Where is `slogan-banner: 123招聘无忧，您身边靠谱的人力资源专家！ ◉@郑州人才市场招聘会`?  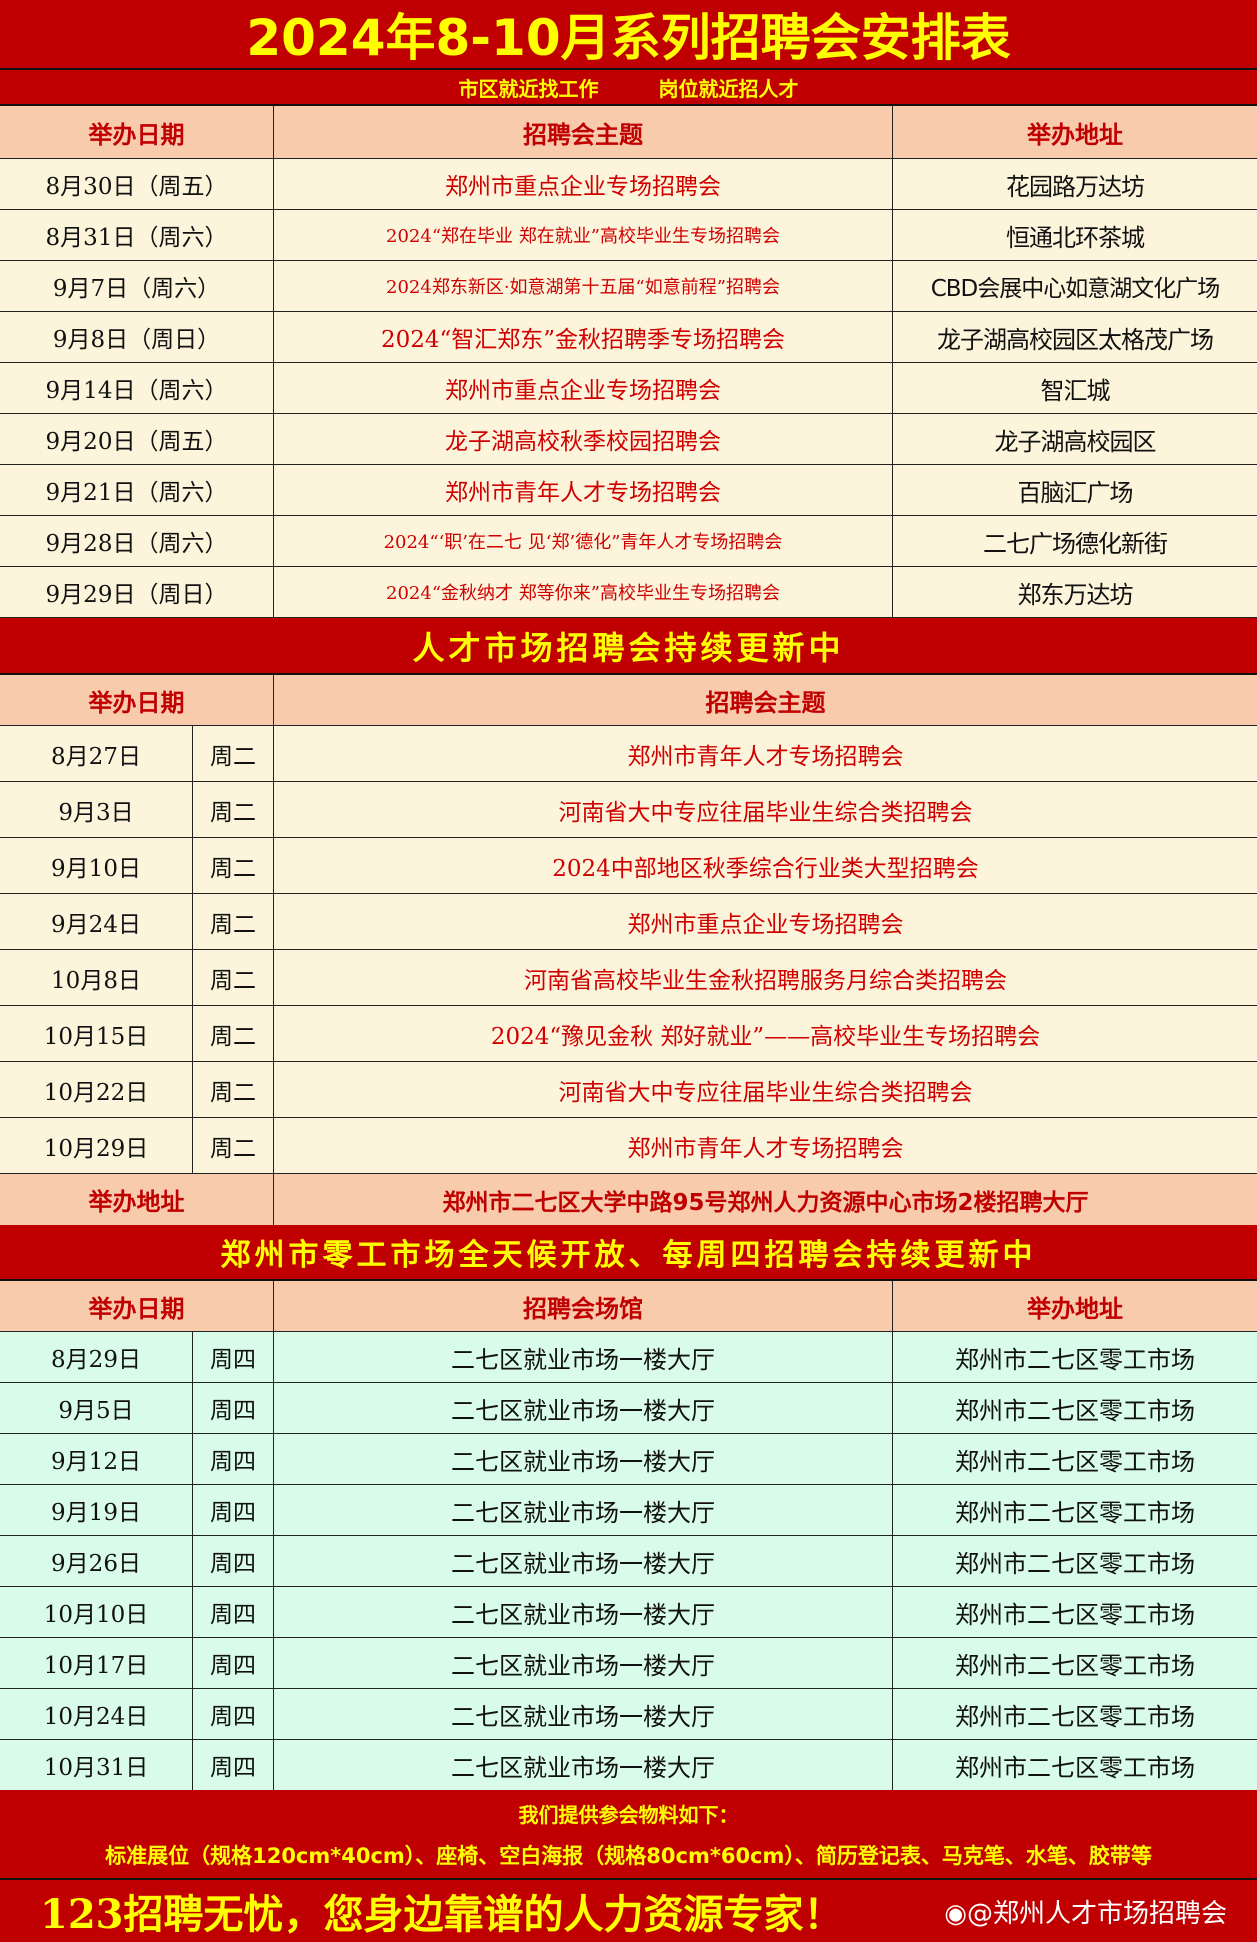
slogan-banner: 123招聘无忧，您身边靠谱的人力资源专家！ ◉@郑州人才市场招聘会 is located at coordinates (628, 1911).